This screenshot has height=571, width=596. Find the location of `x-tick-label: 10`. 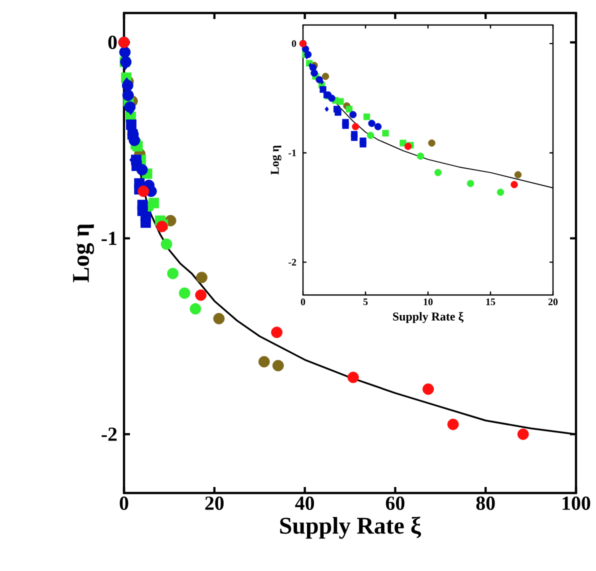

x-tick-label: 10 is located at coordinates (428, 302).